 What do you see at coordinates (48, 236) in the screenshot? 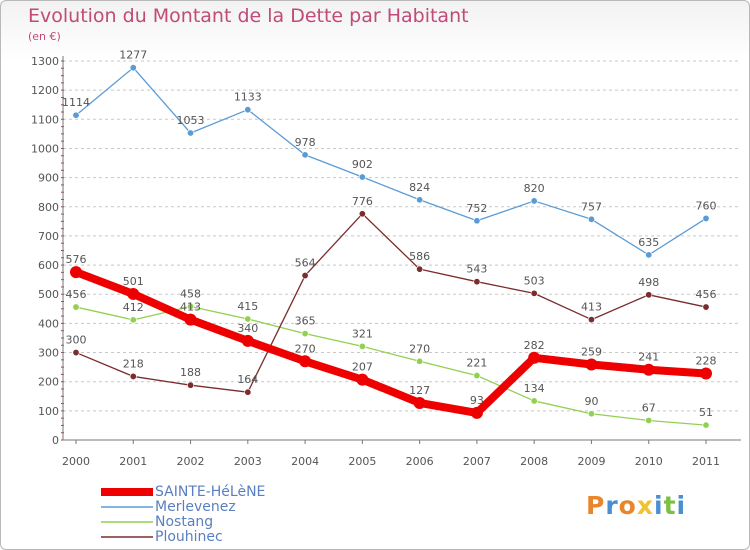
I see `y-tick-label: 700` at bounding box center [48, 236].